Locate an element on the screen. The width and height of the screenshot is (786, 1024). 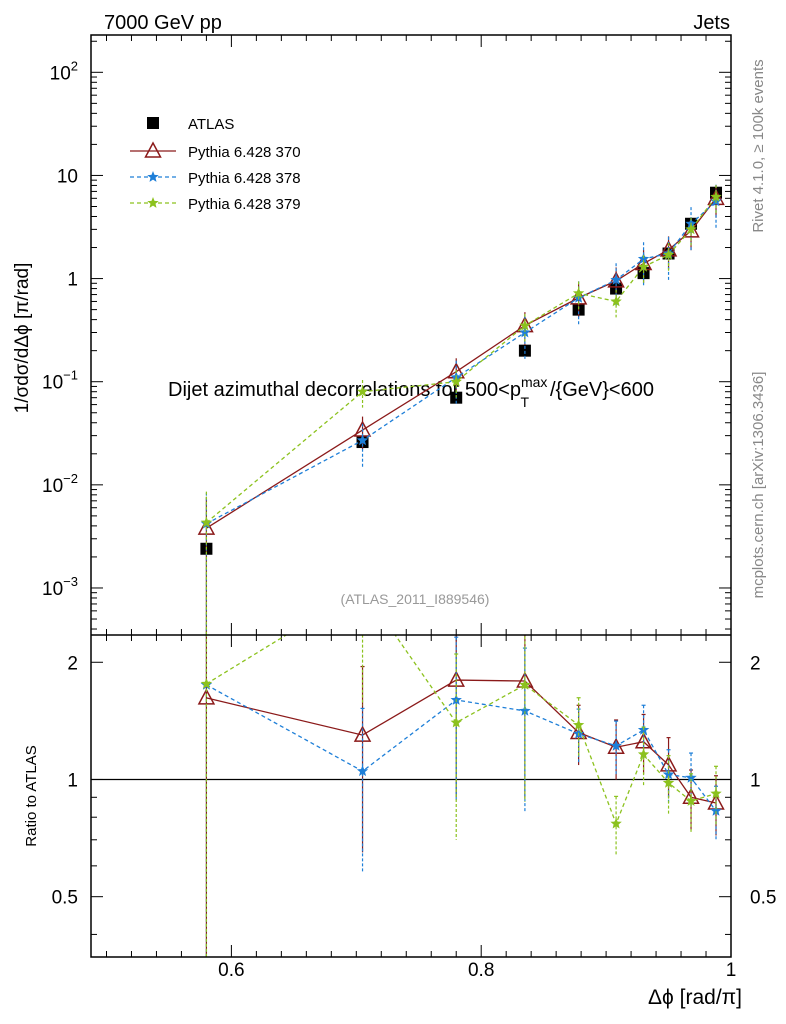
y-tick-label: 10⁻² is located at coordinates (60, 484).